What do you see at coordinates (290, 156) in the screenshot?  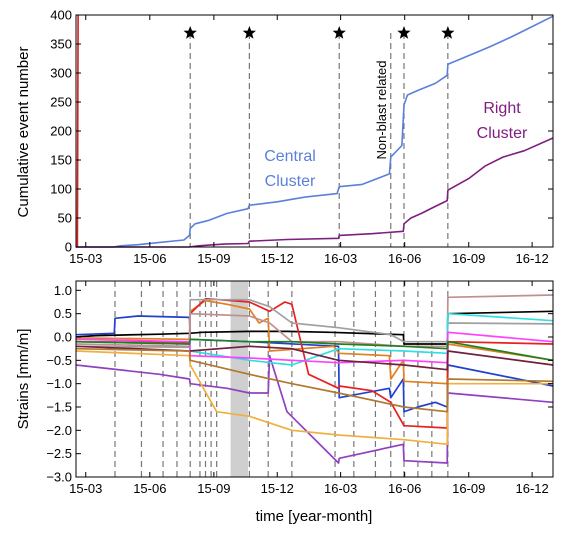 I see `annotation-central-line1: Central` at bounding box center [290, 156].